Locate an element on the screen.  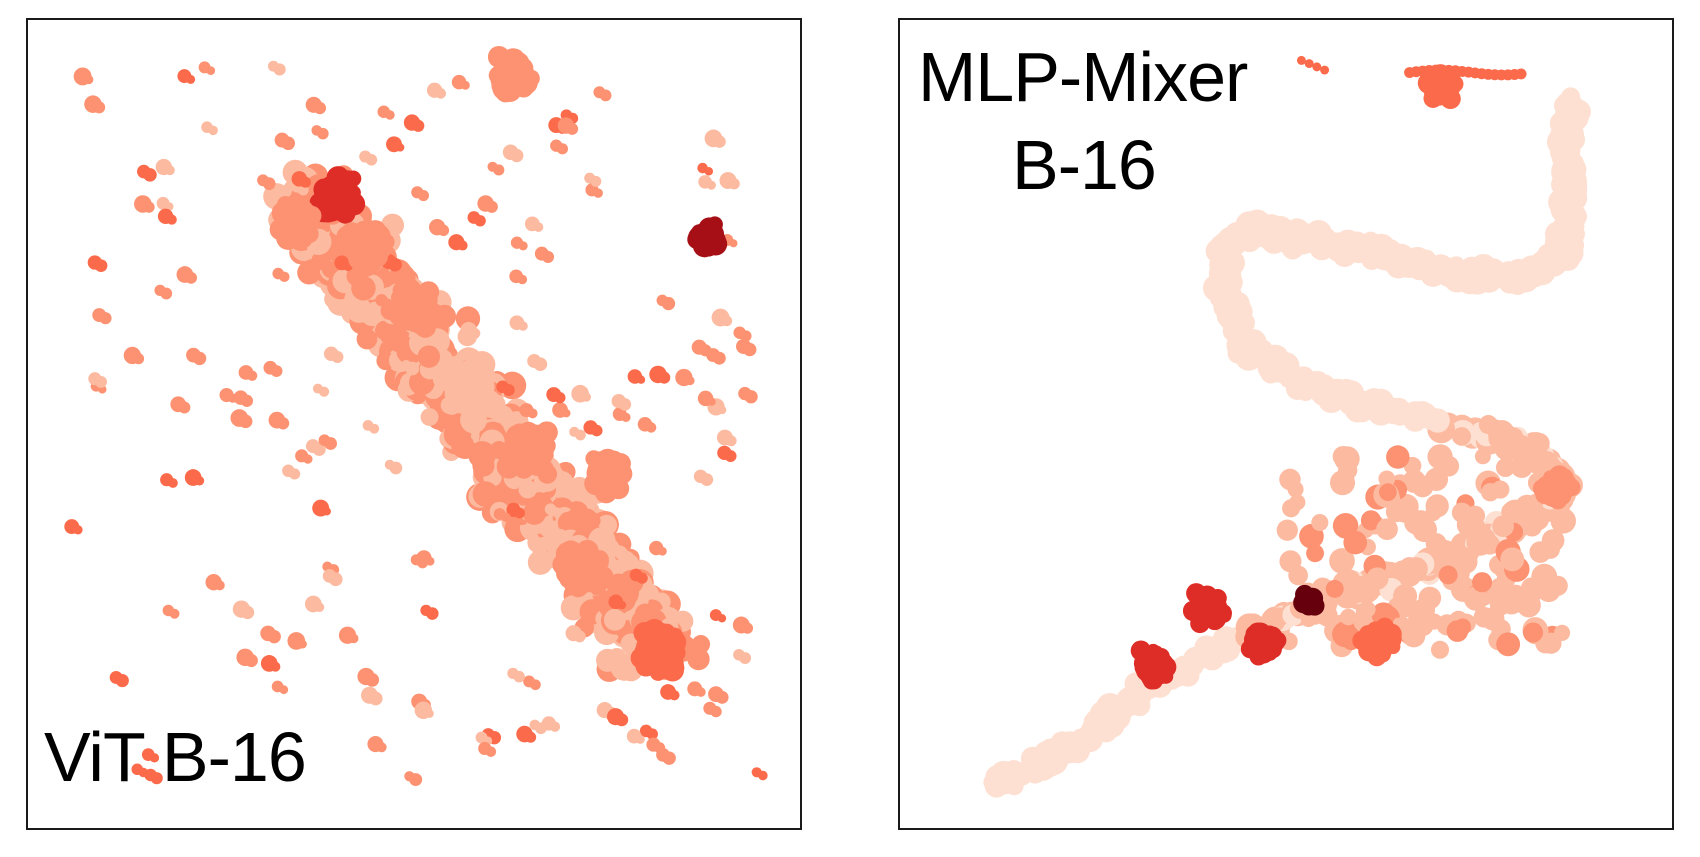
mixer-panel-label-line1: MLP-Mixer is located at coordinates (1083, 77).